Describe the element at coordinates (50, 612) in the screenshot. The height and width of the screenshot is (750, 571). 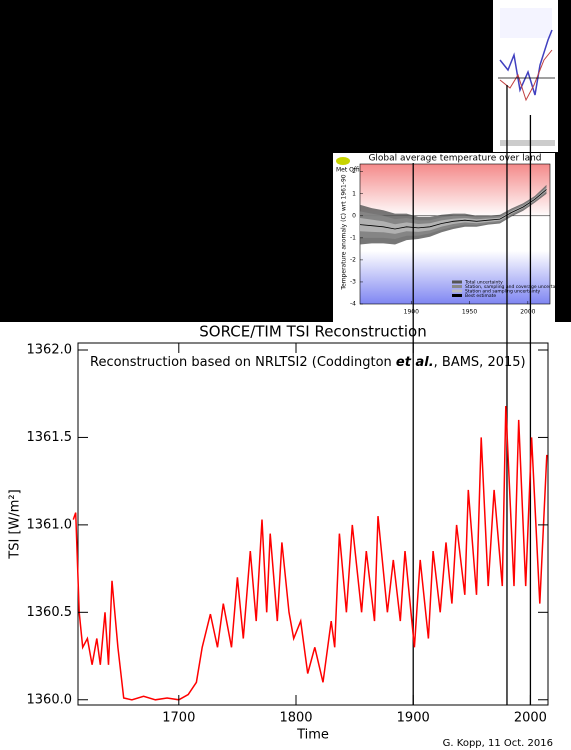
I see `y-tick-label: 1360.5` at that location.